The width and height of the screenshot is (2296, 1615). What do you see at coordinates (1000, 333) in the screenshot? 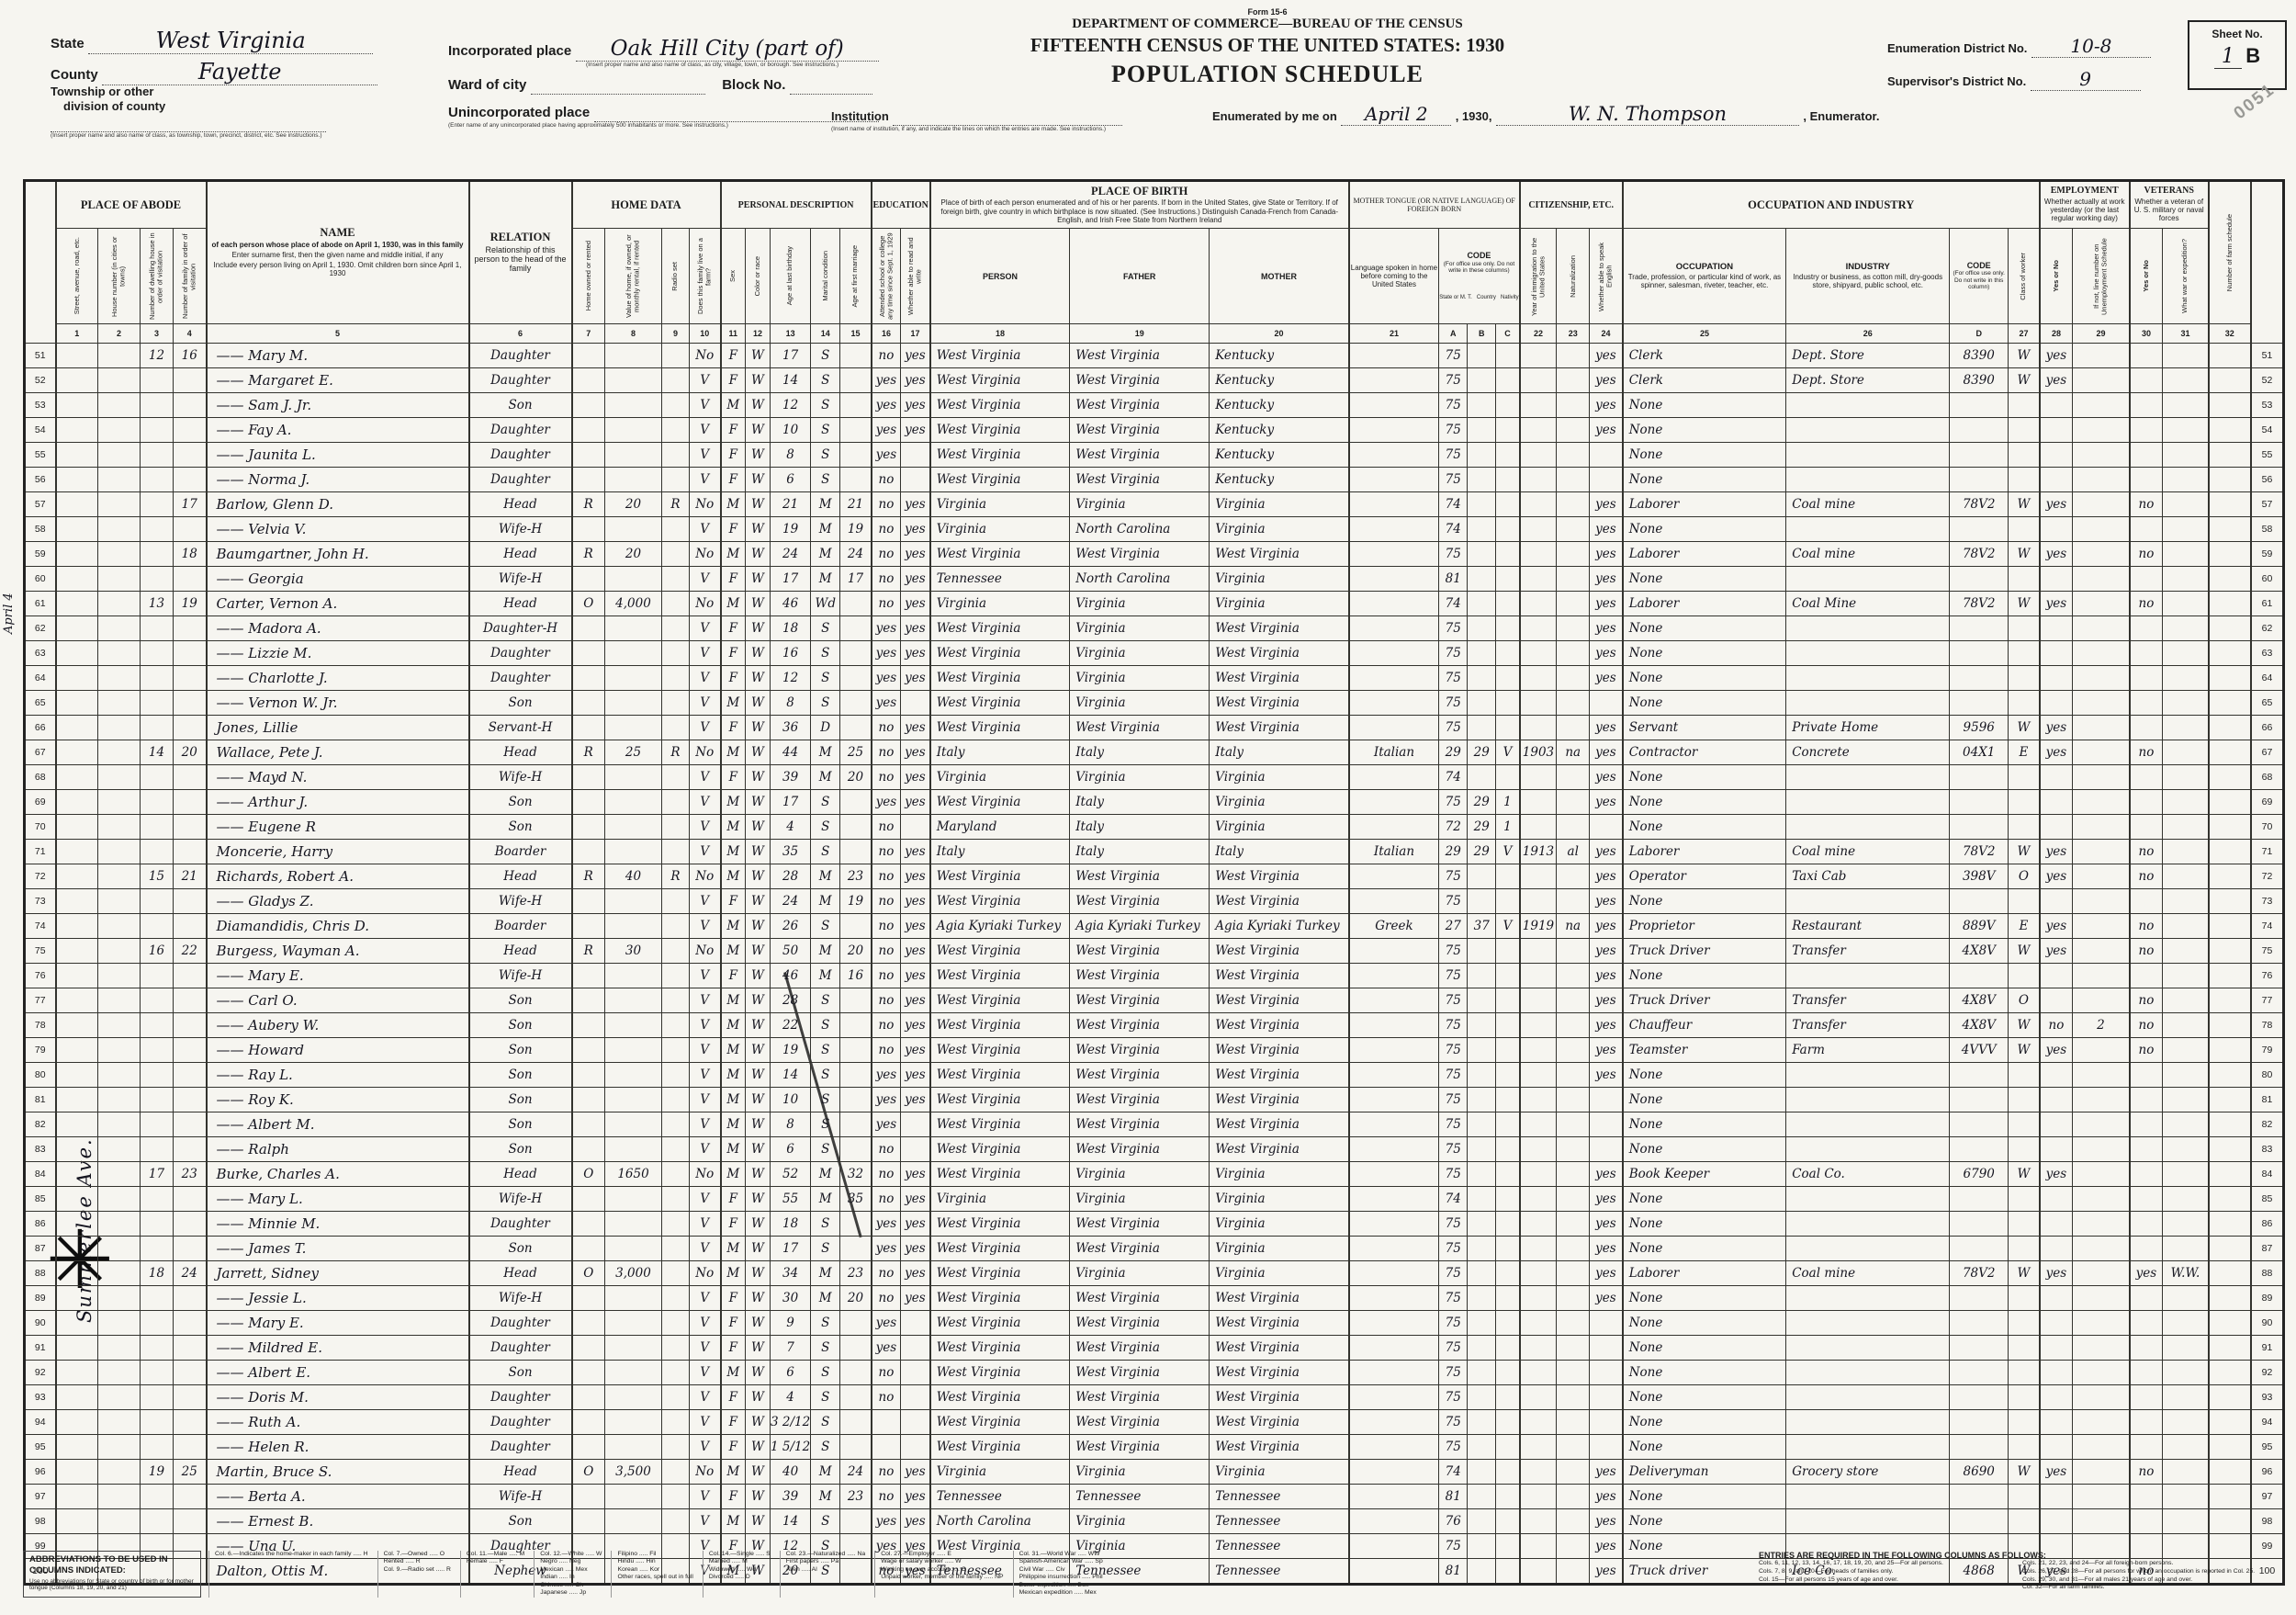
I see `column-number-18: 18` at bounding box center [1000, 333].